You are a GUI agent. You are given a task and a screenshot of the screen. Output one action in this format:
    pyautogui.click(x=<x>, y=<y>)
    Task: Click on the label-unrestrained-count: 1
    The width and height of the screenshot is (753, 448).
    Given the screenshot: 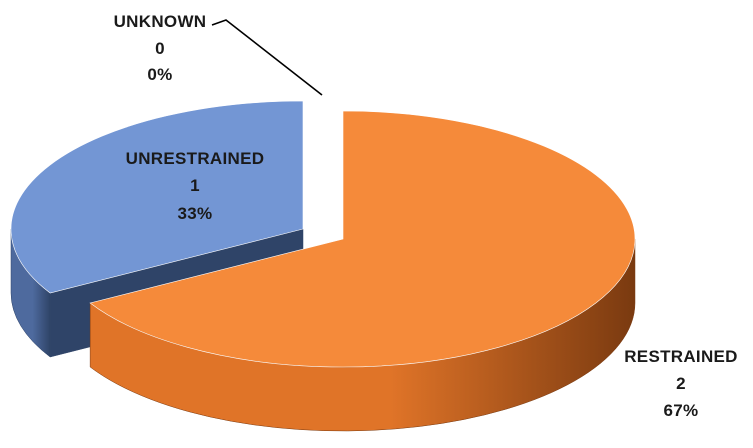 What is the action you would take?
    pyautogui.click(x=195, y=185)
    